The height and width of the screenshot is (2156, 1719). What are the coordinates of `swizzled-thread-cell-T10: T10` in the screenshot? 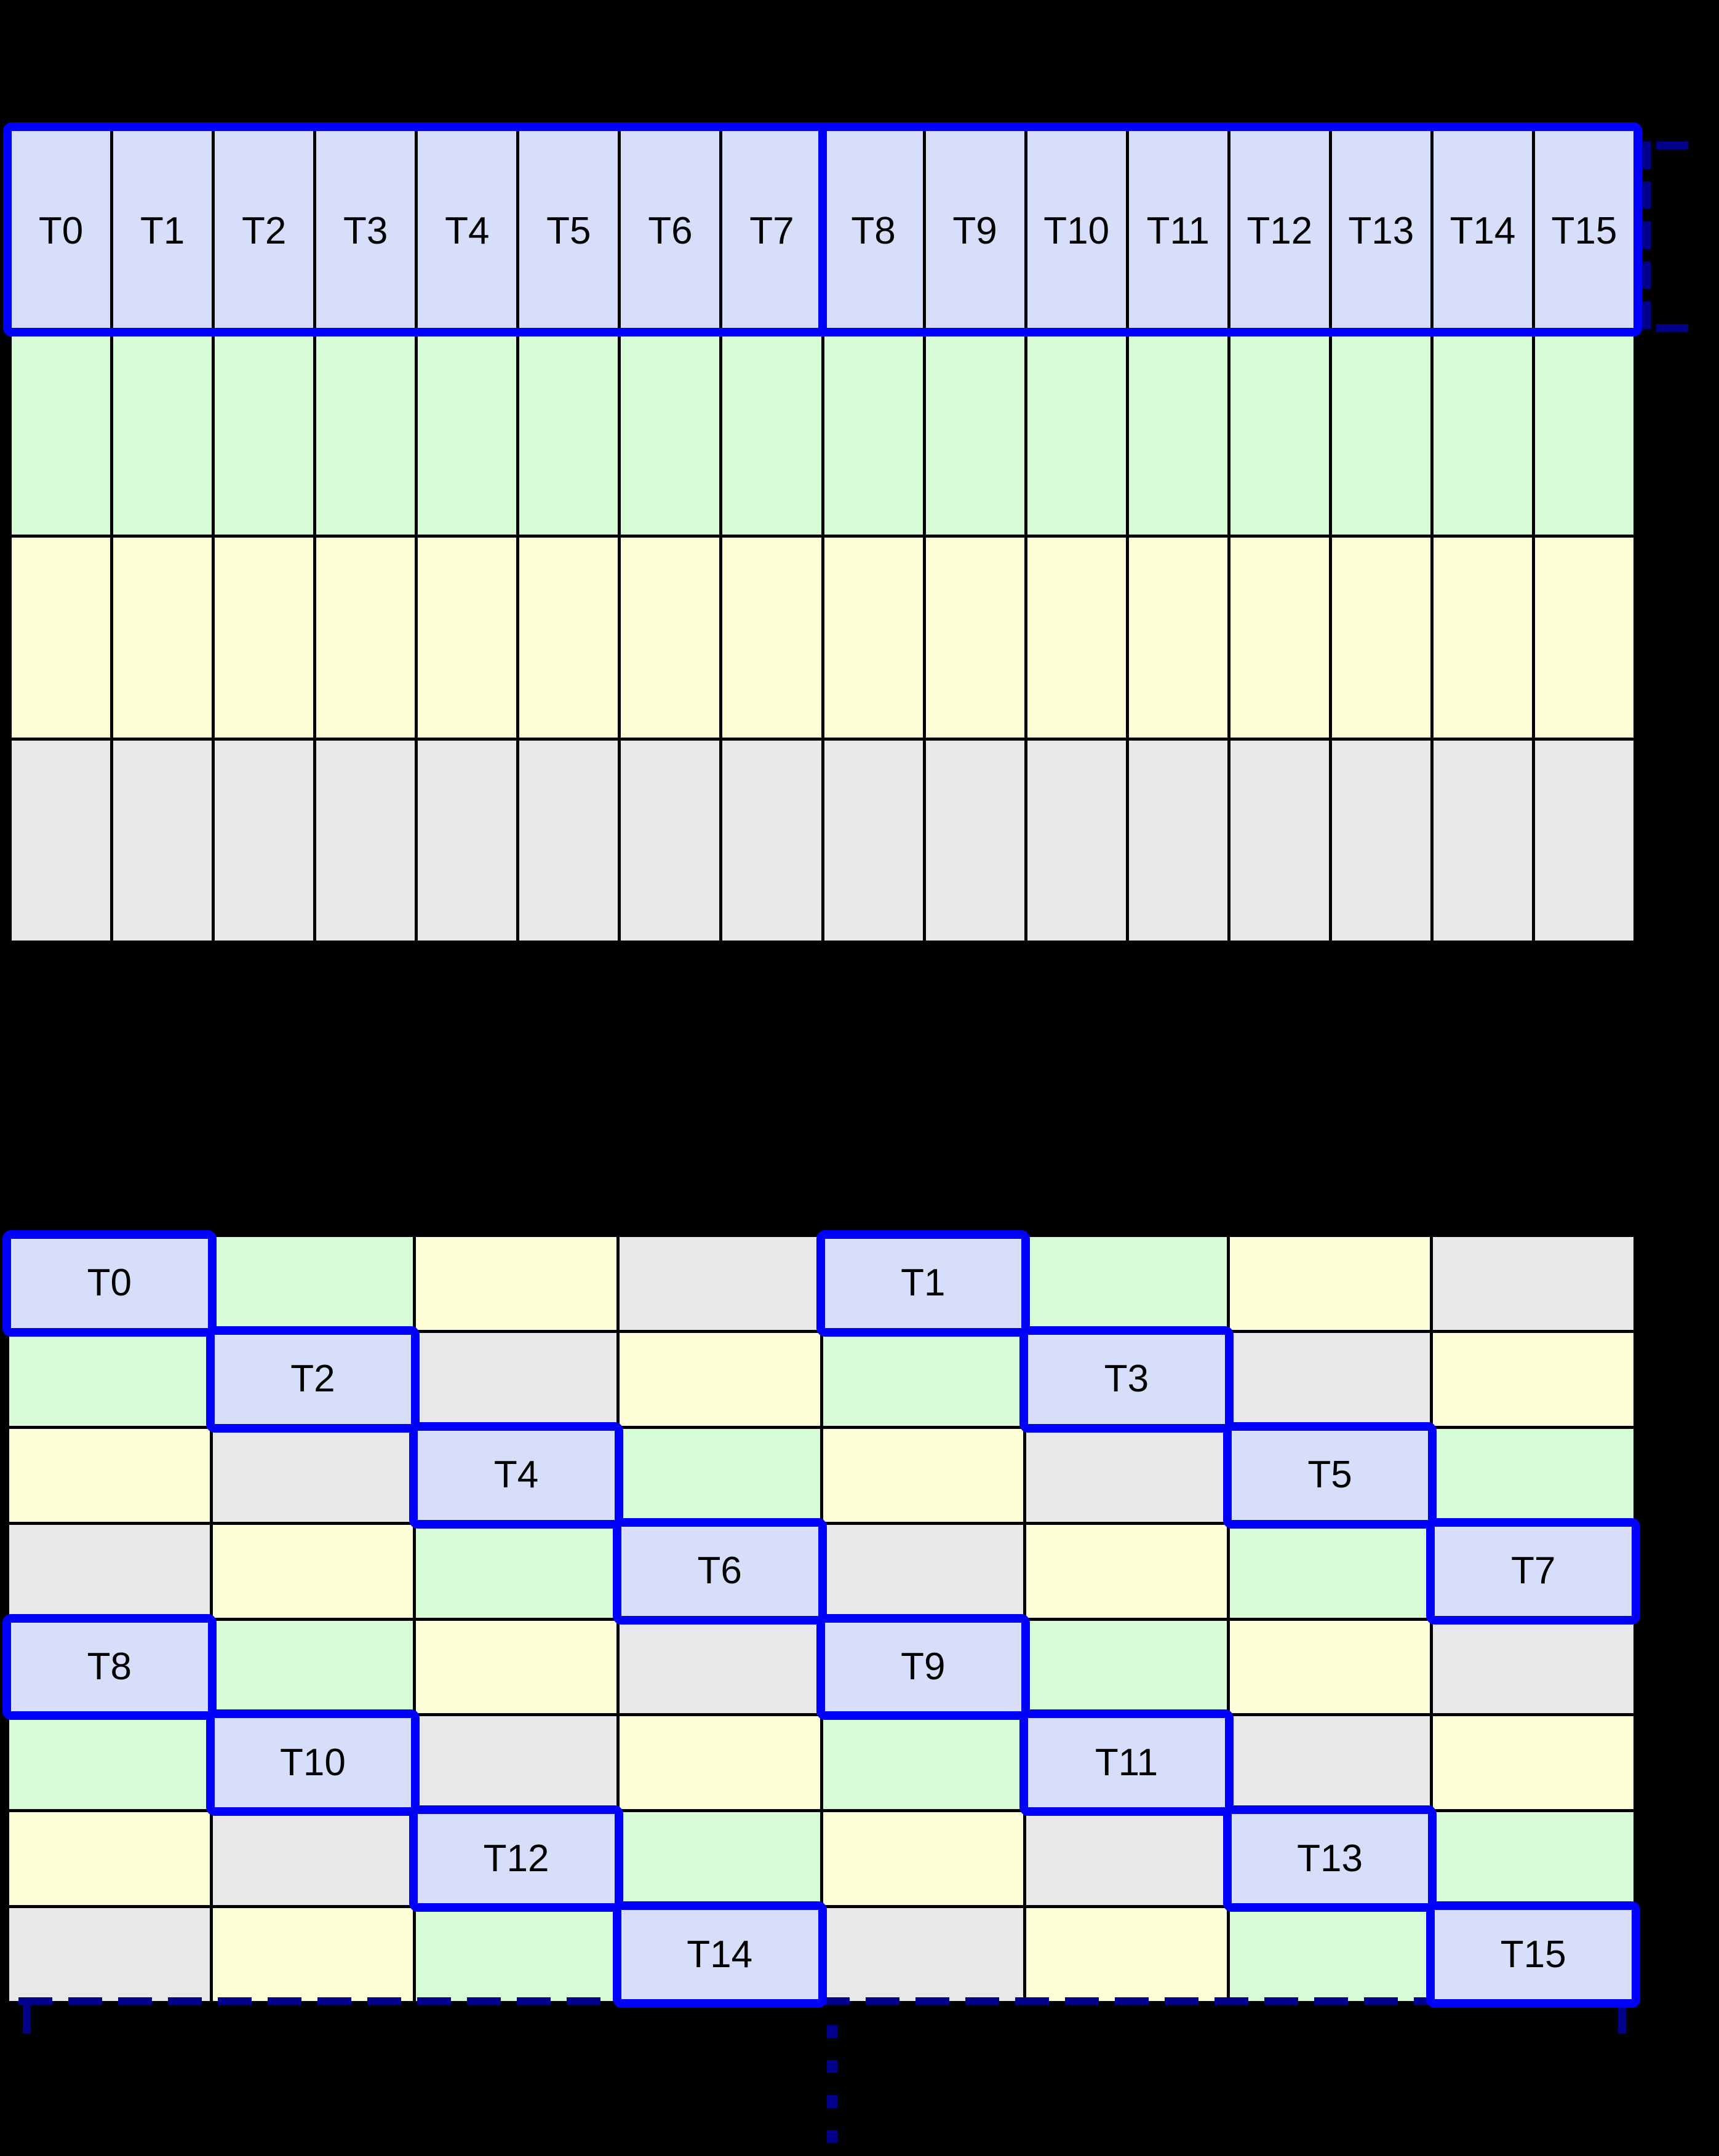 It's located at (312, 1762).